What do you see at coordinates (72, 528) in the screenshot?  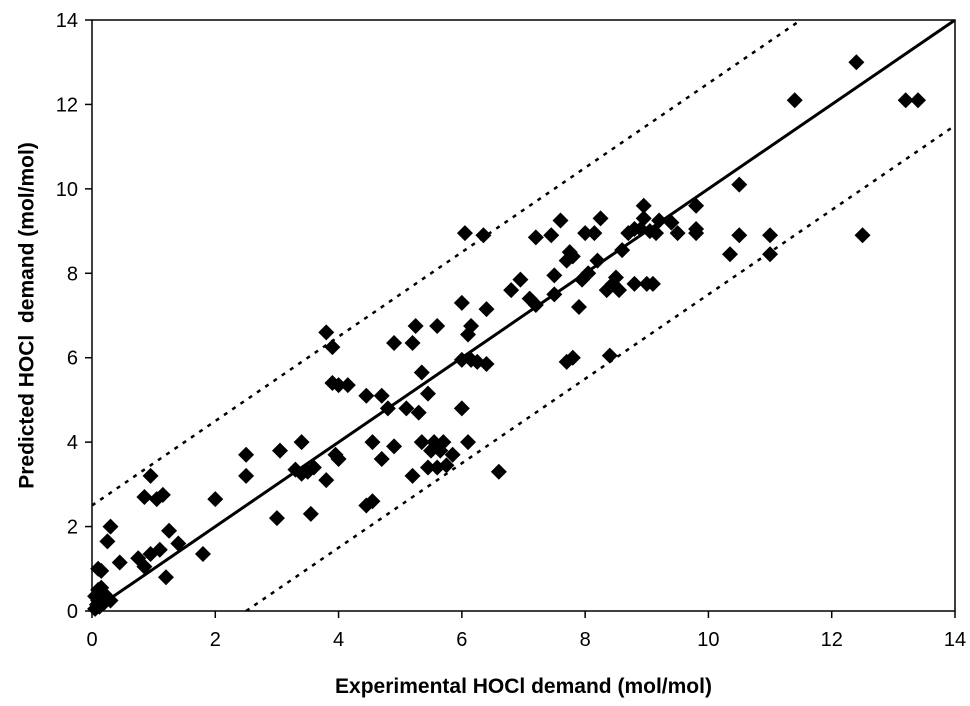 I see `y-tick-label: 2` at bounding box center [72, 528].